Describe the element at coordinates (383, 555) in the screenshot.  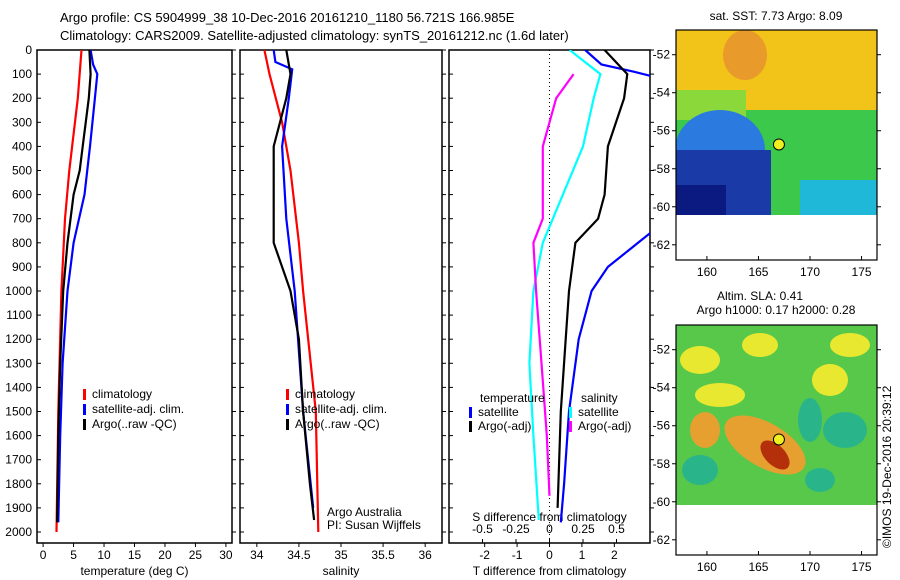
I see `x-tick-label: 35.5` at that location.